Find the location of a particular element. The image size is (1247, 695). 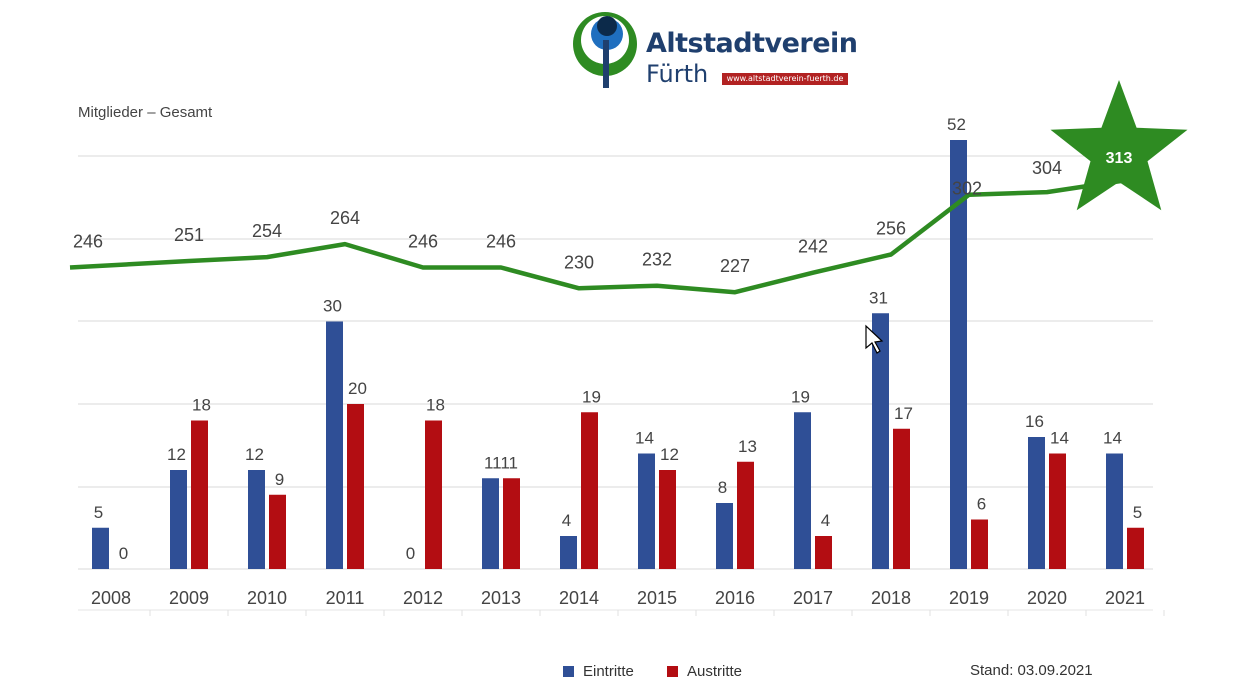

x-tick-label: 2010 is located at coordinates (267, 598).